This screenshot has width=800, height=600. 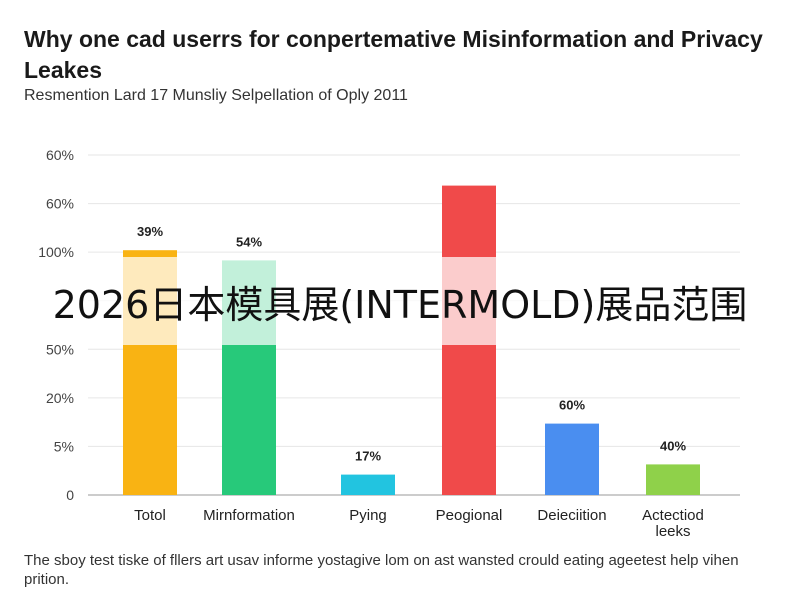 I want to click on x-category-label: Peogional, so click(x=469, y=515).